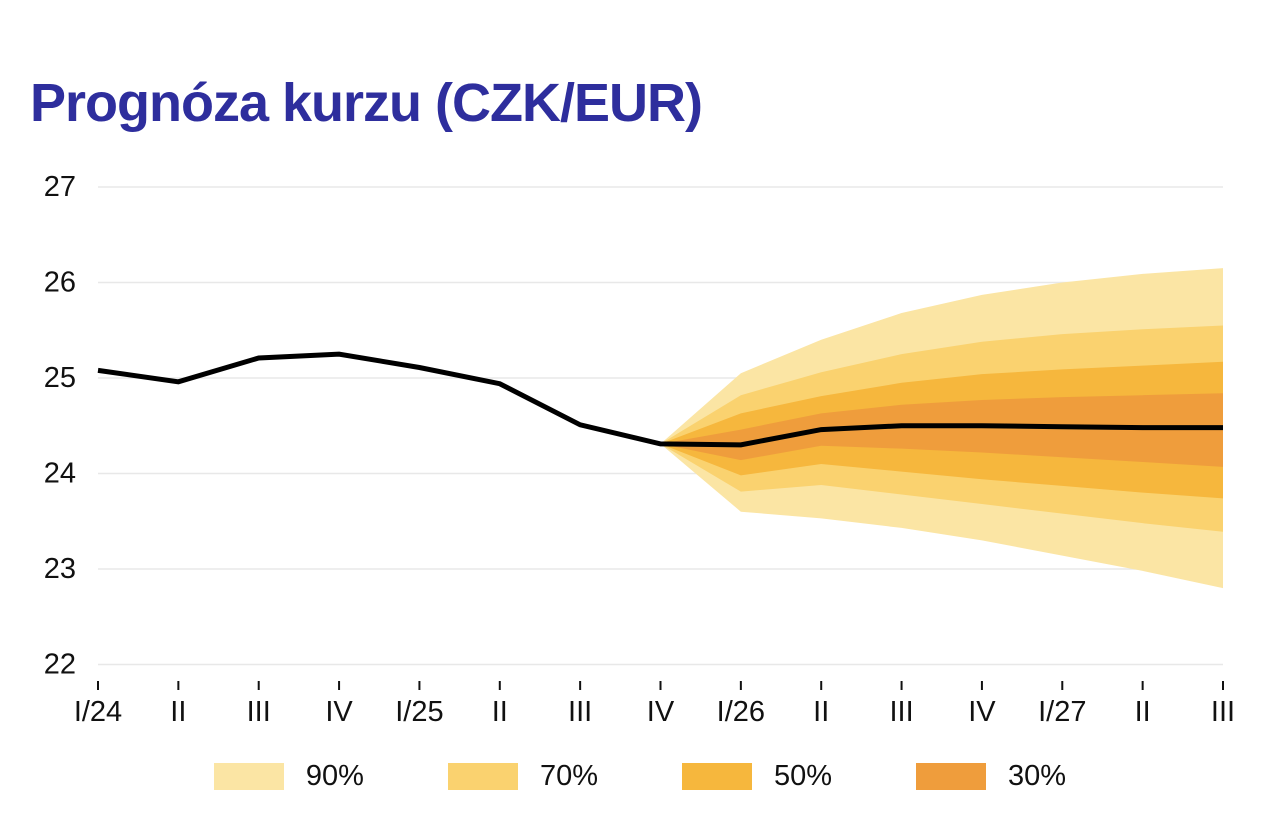  I want to click on x-axis-label-8: I/26, so click(741, 712).